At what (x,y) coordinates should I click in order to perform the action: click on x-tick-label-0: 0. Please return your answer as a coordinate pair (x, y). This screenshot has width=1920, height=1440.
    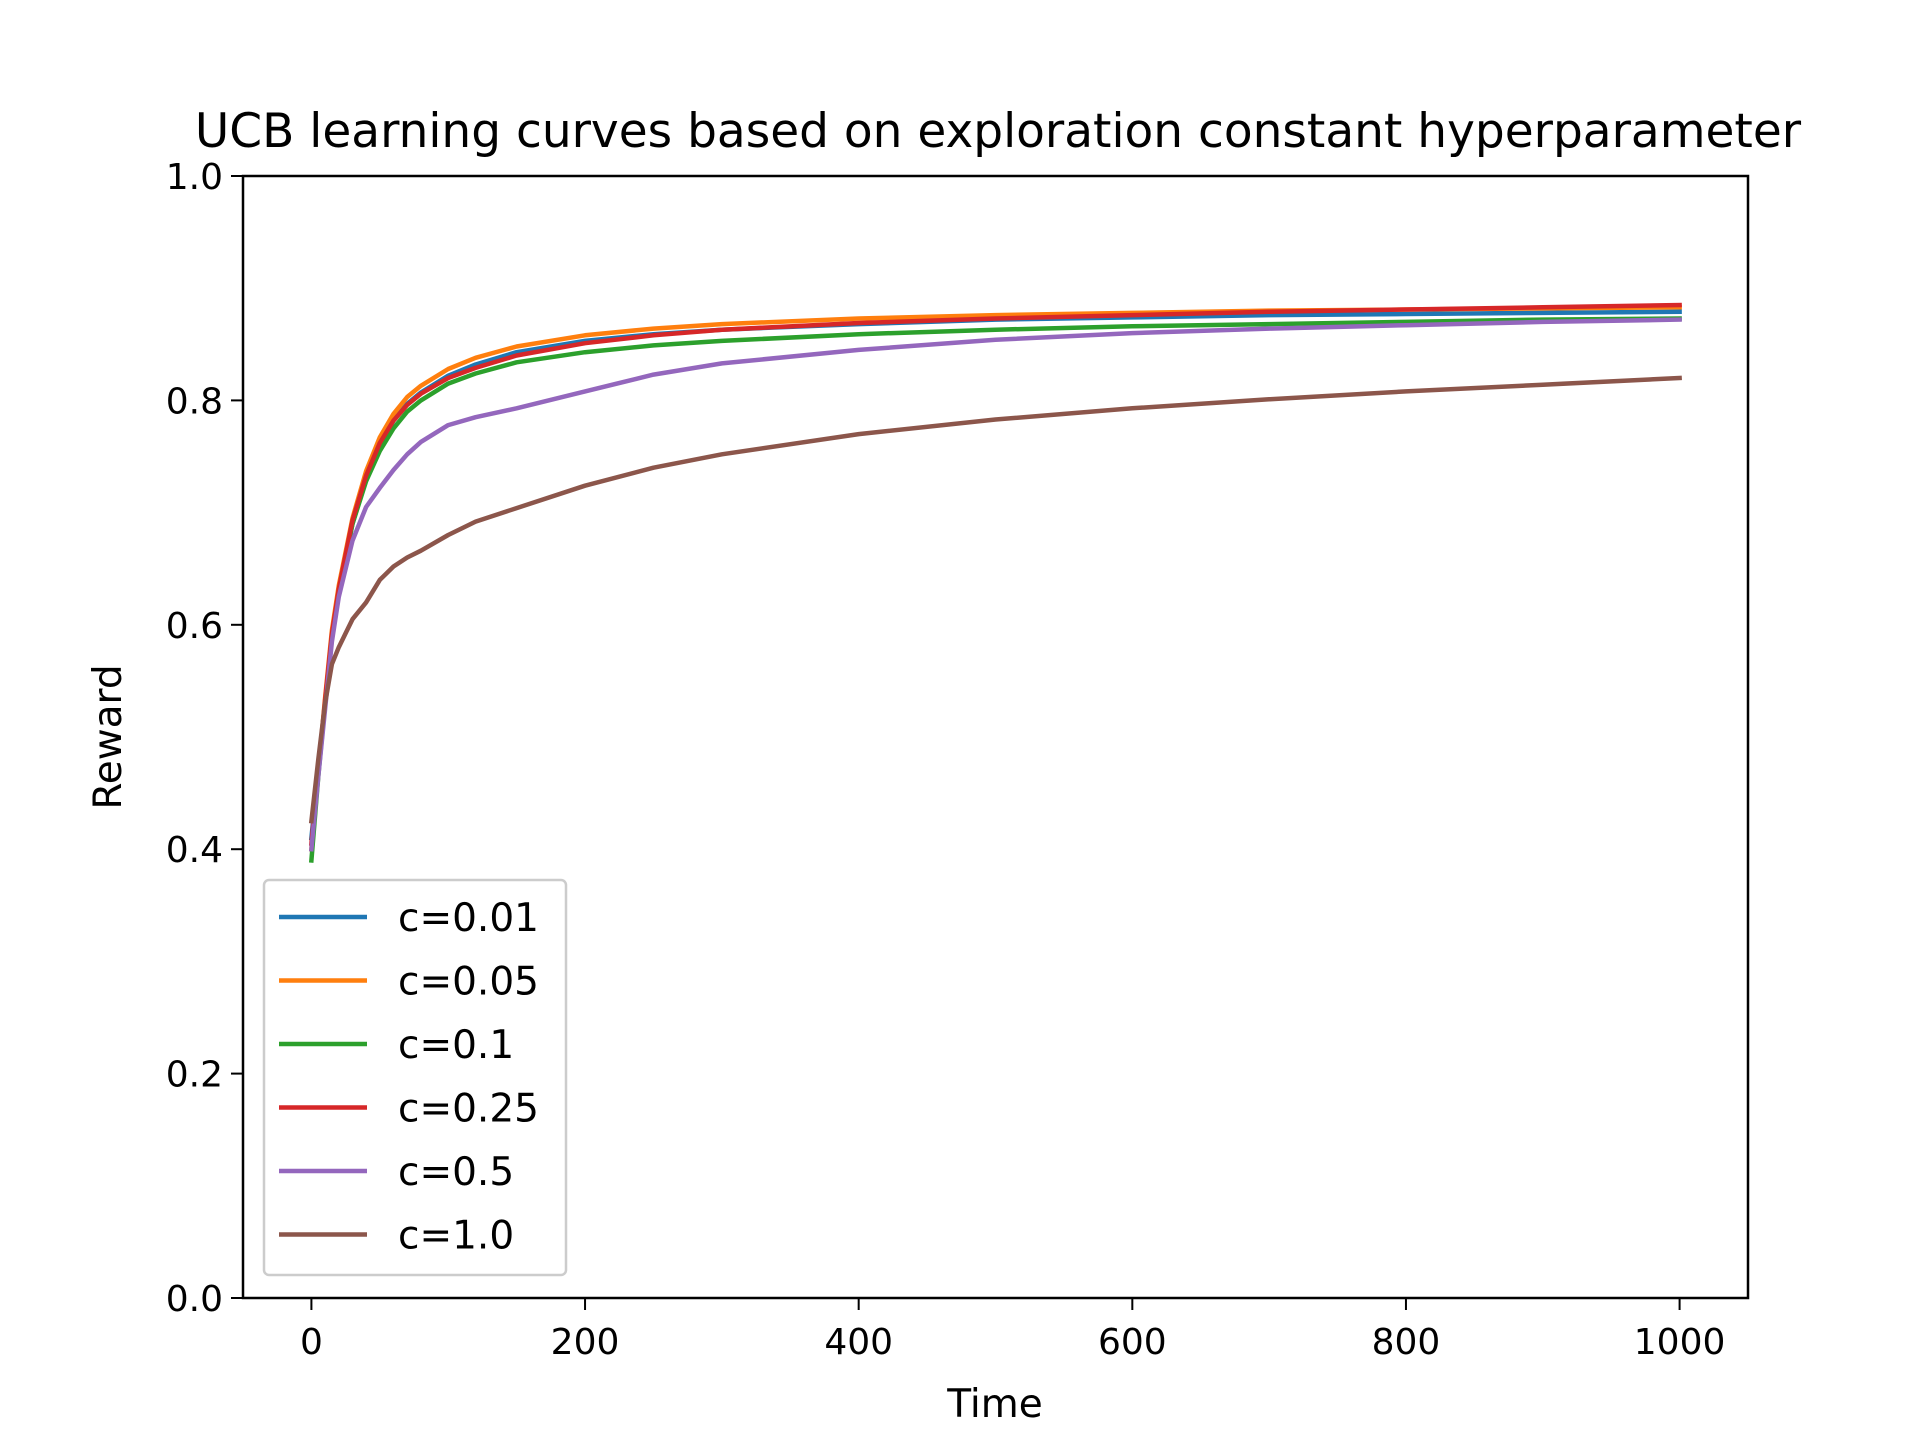
    Looking at the image, I should click on (311, 1342).